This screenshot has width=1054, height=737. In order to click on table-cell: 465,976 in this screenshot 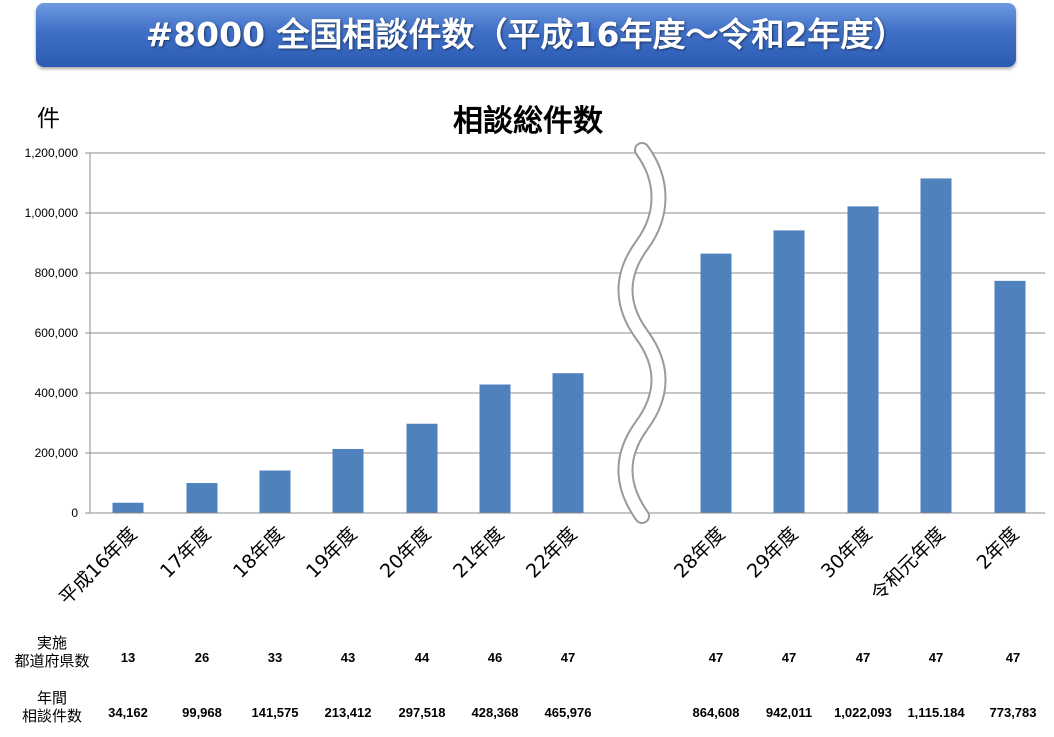, I will do `click(568, 712)`.